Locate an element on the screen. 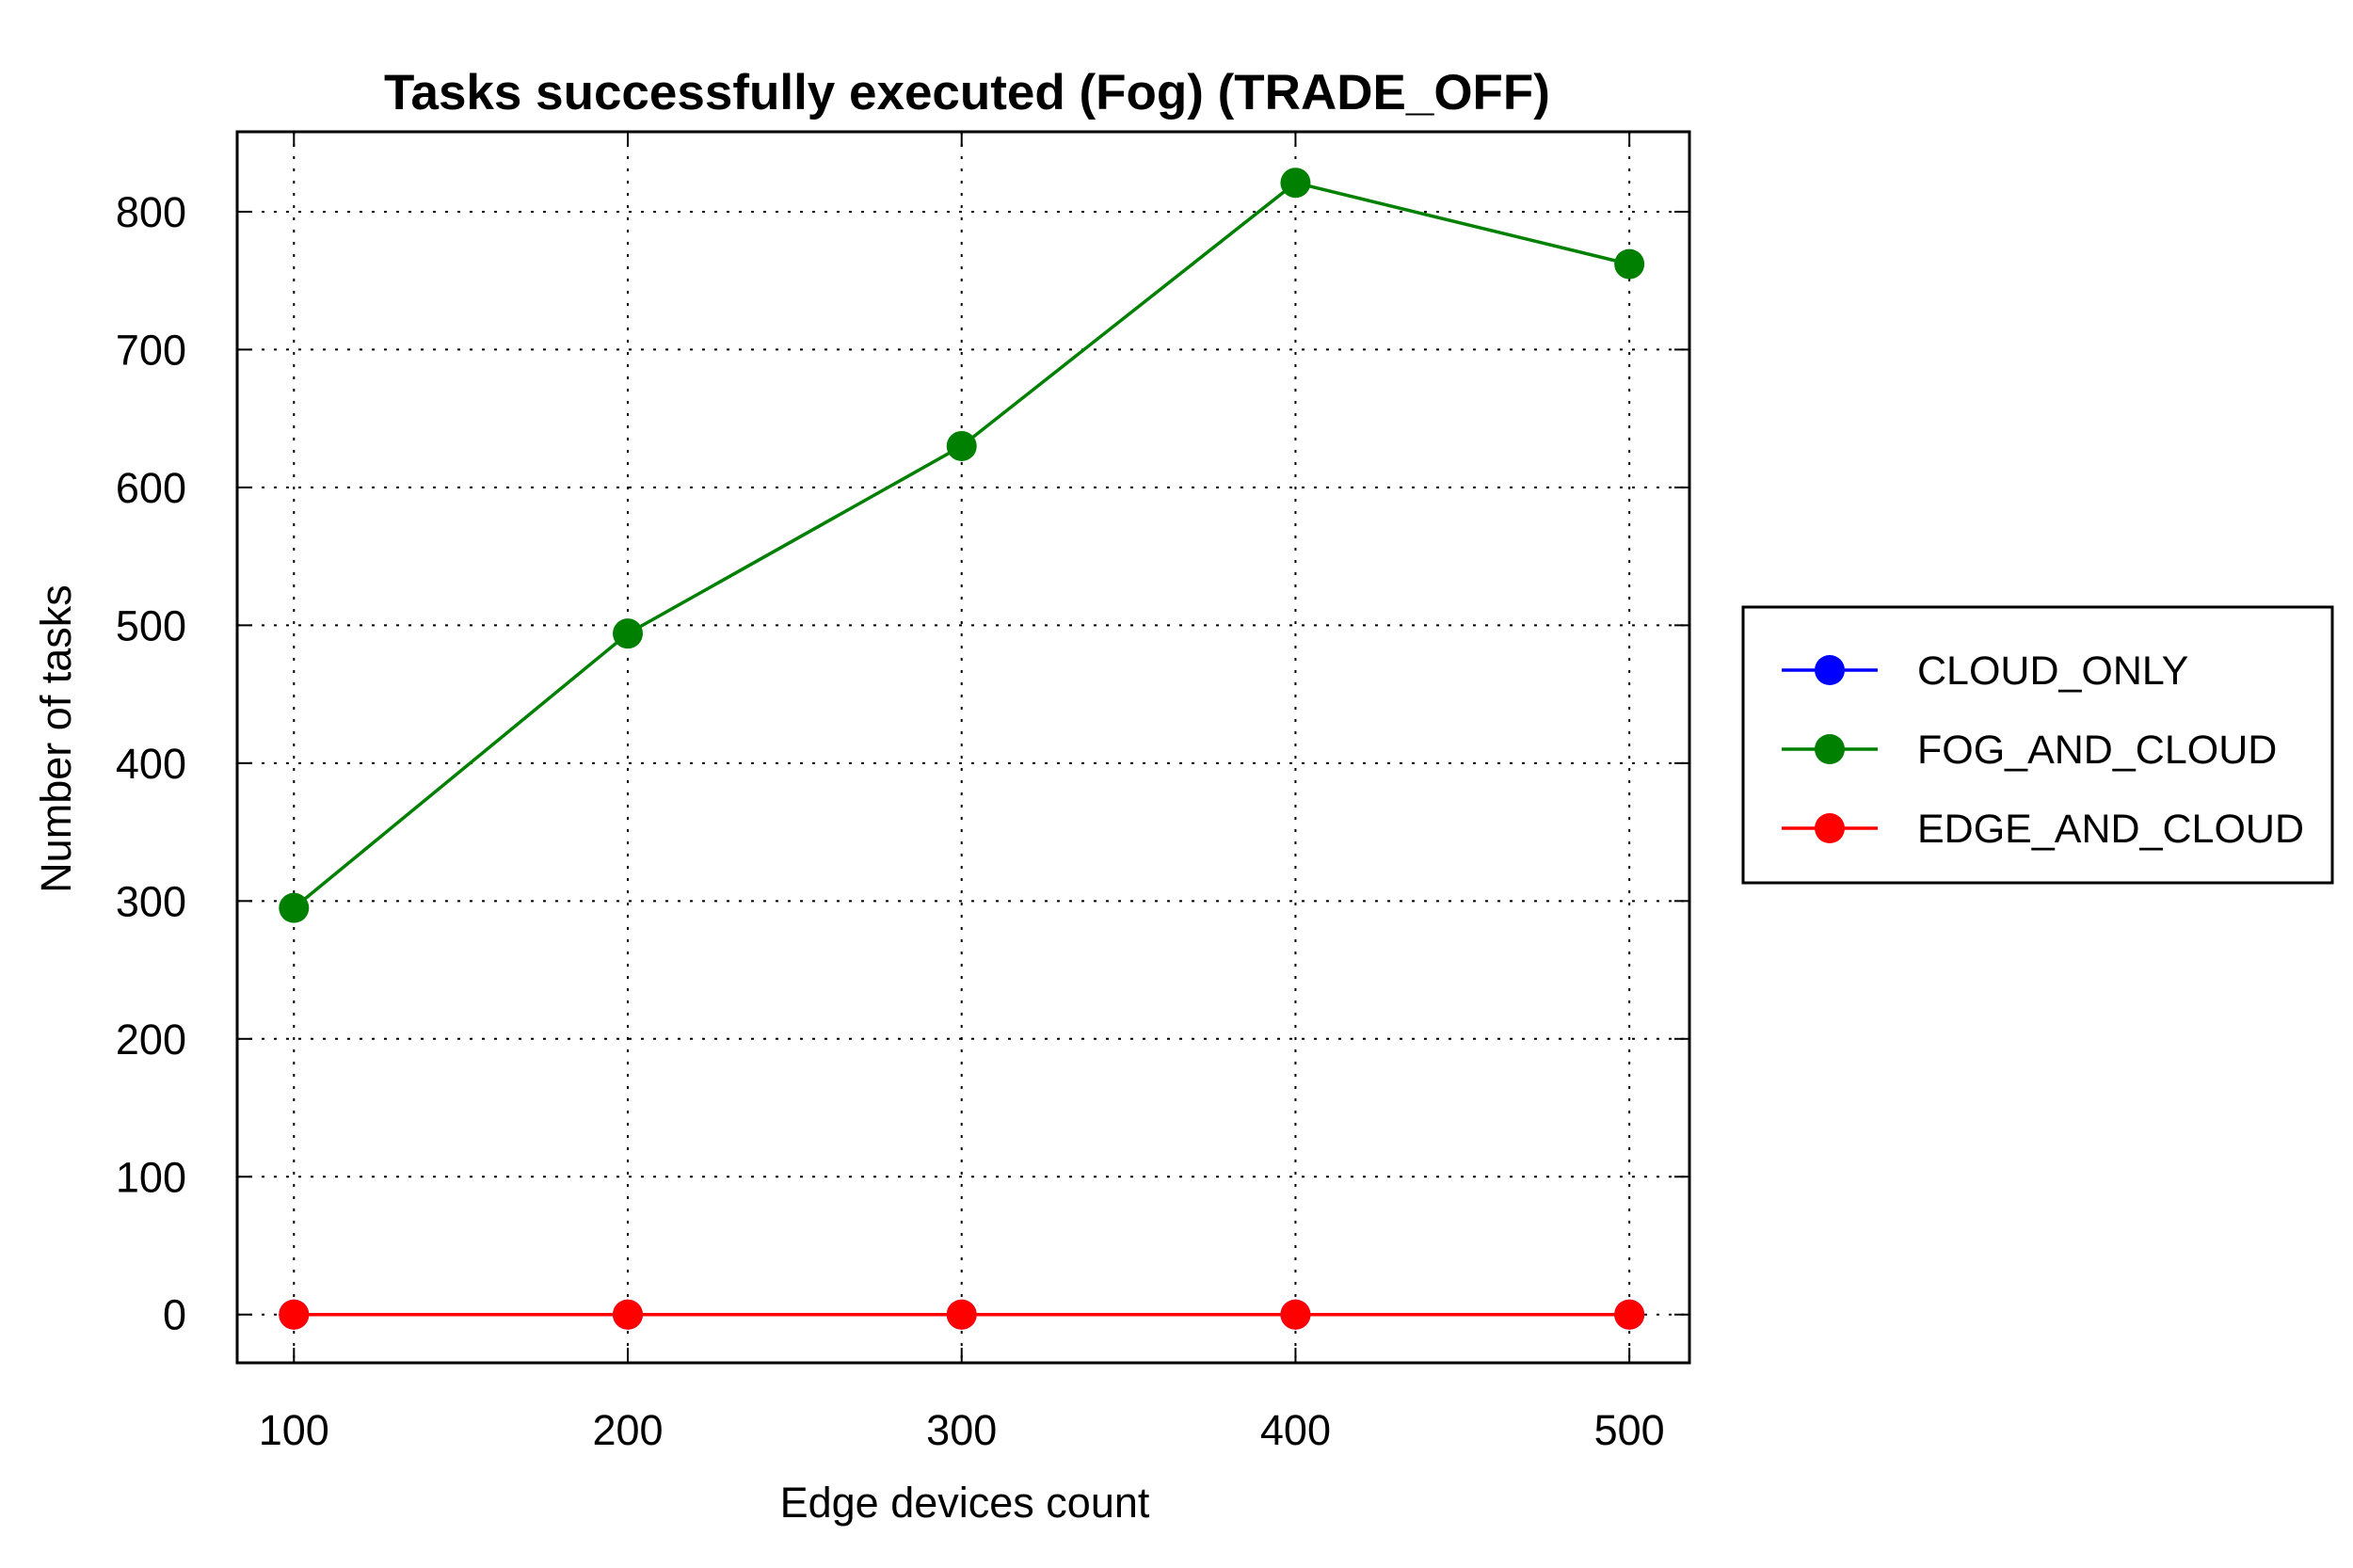 The width and height of the screenshot is (2353, 1568). legend-label: EDGE_AND_CLOUD is located at coordinates (2110, 829).